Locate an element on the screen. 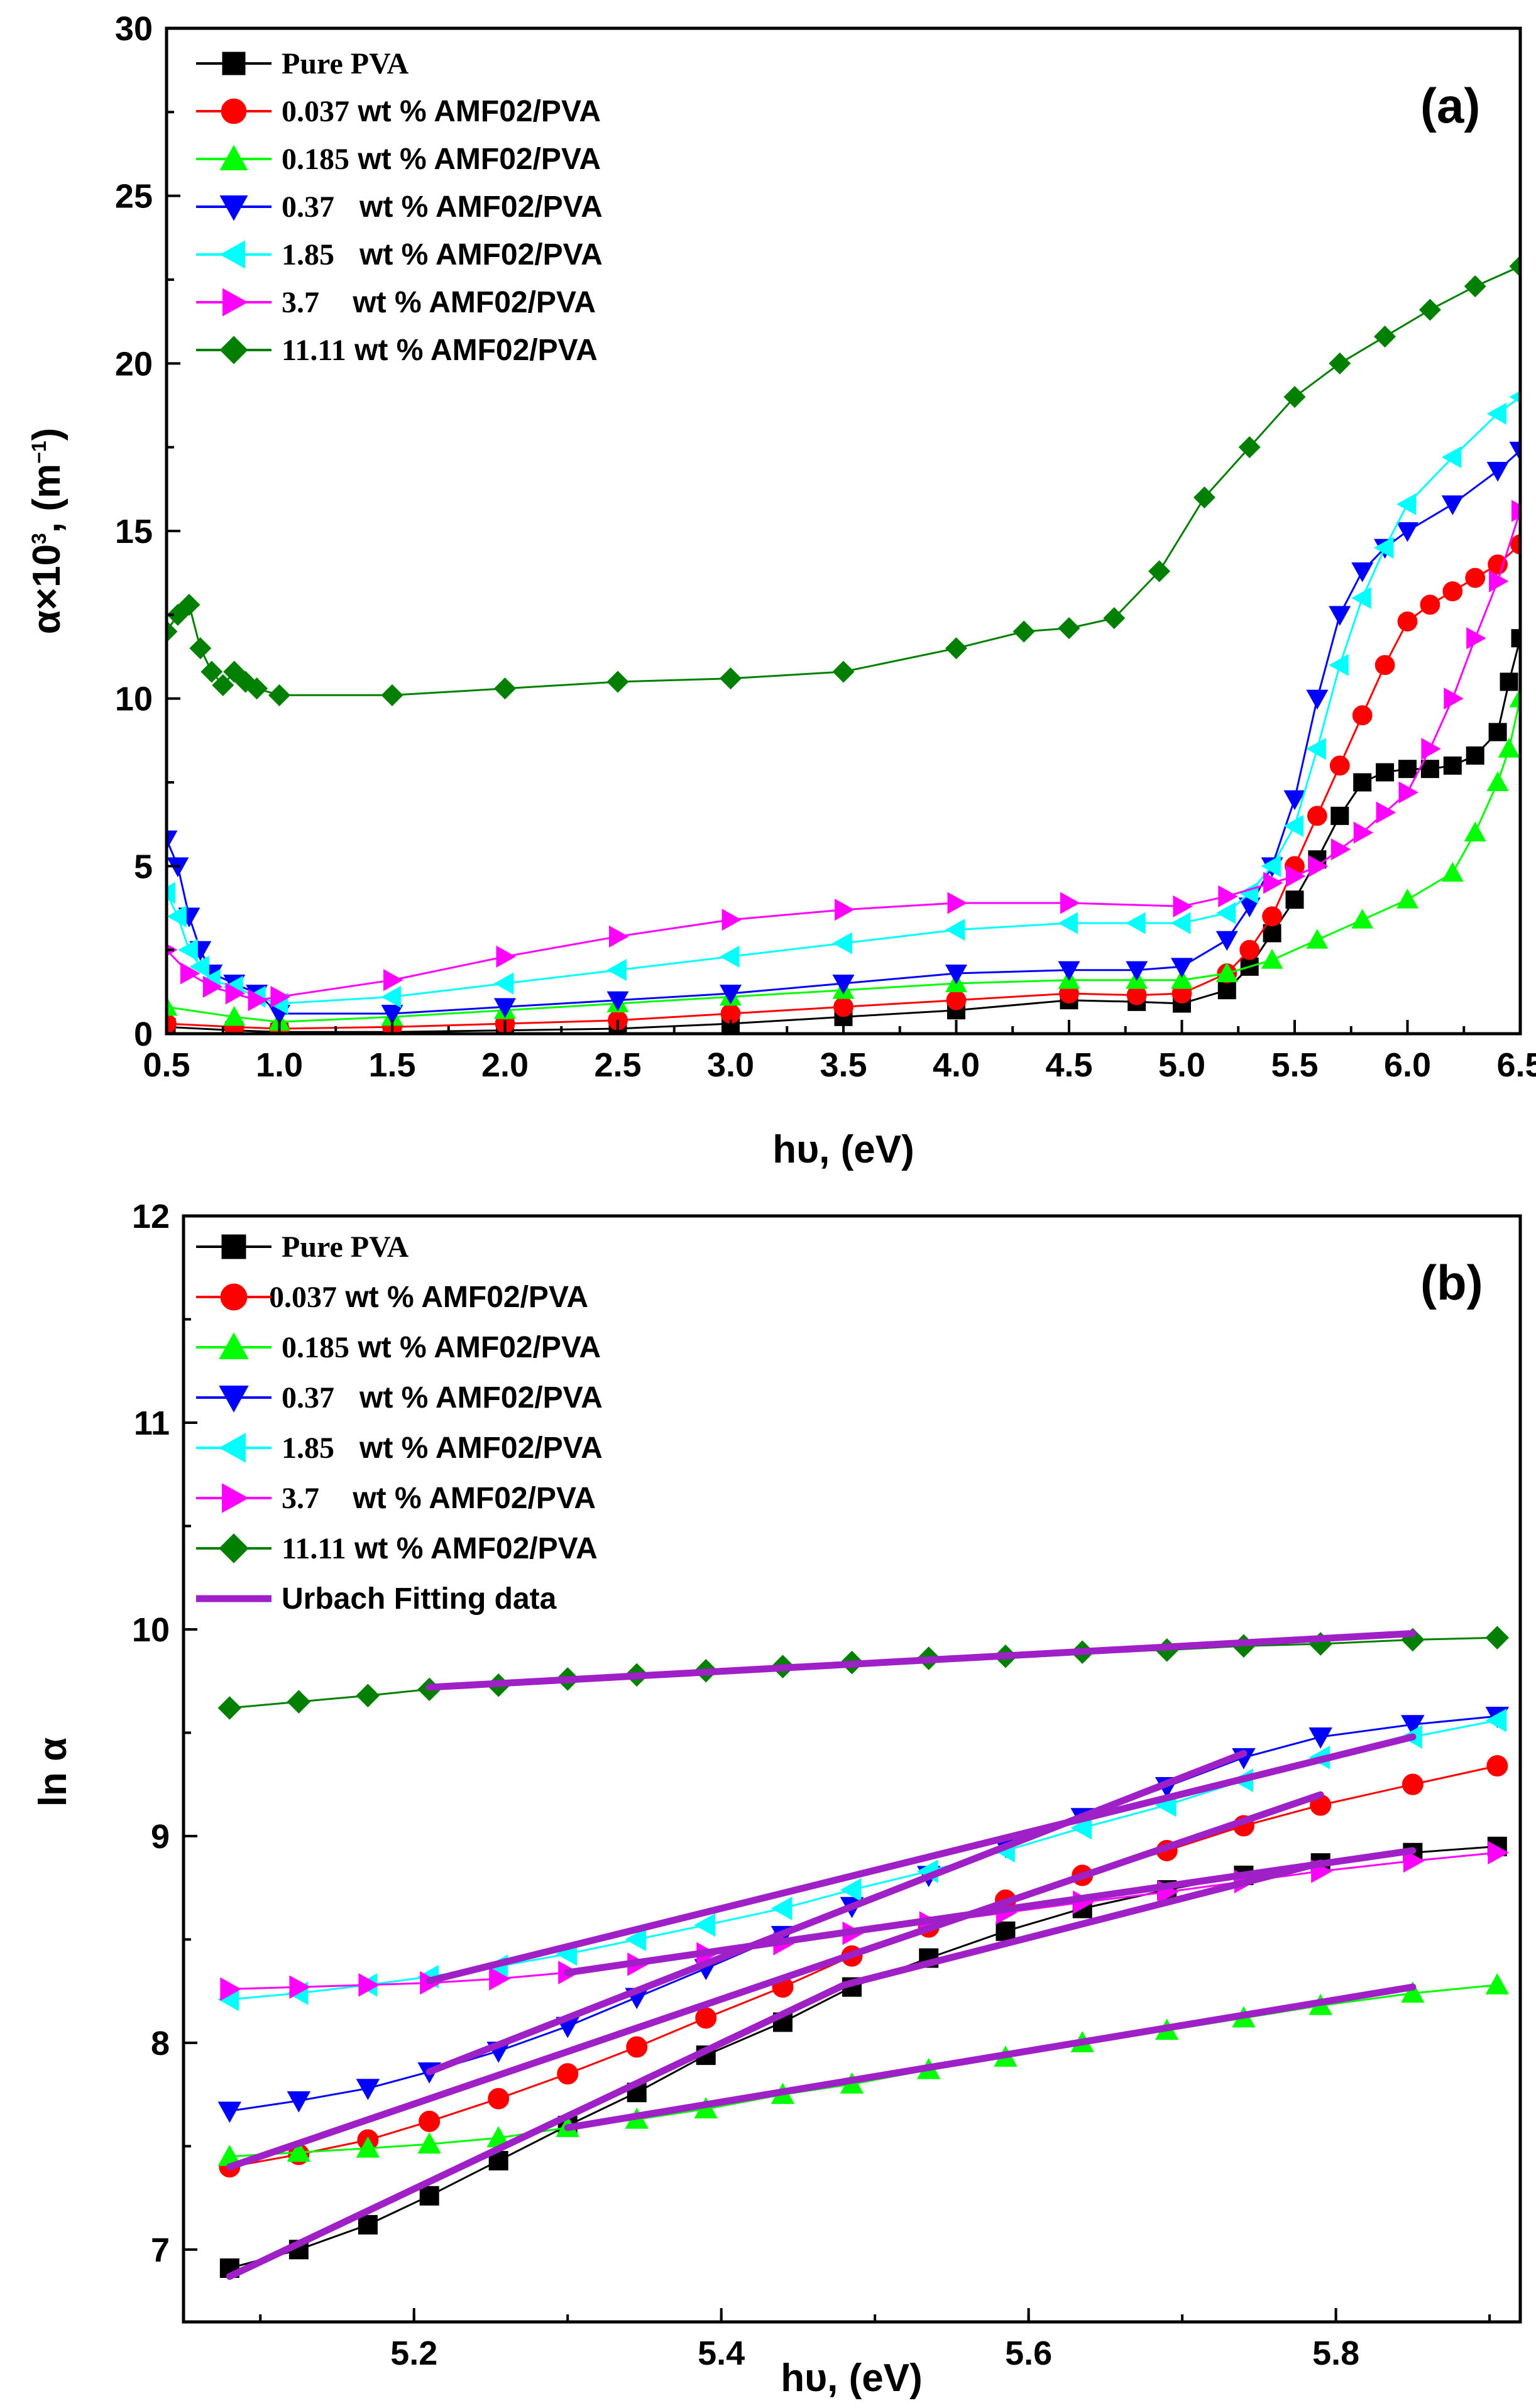 This screenshot has width=1536, height=2408. y-tick-label-a-6: 30 is located at coordinates (134, 29).